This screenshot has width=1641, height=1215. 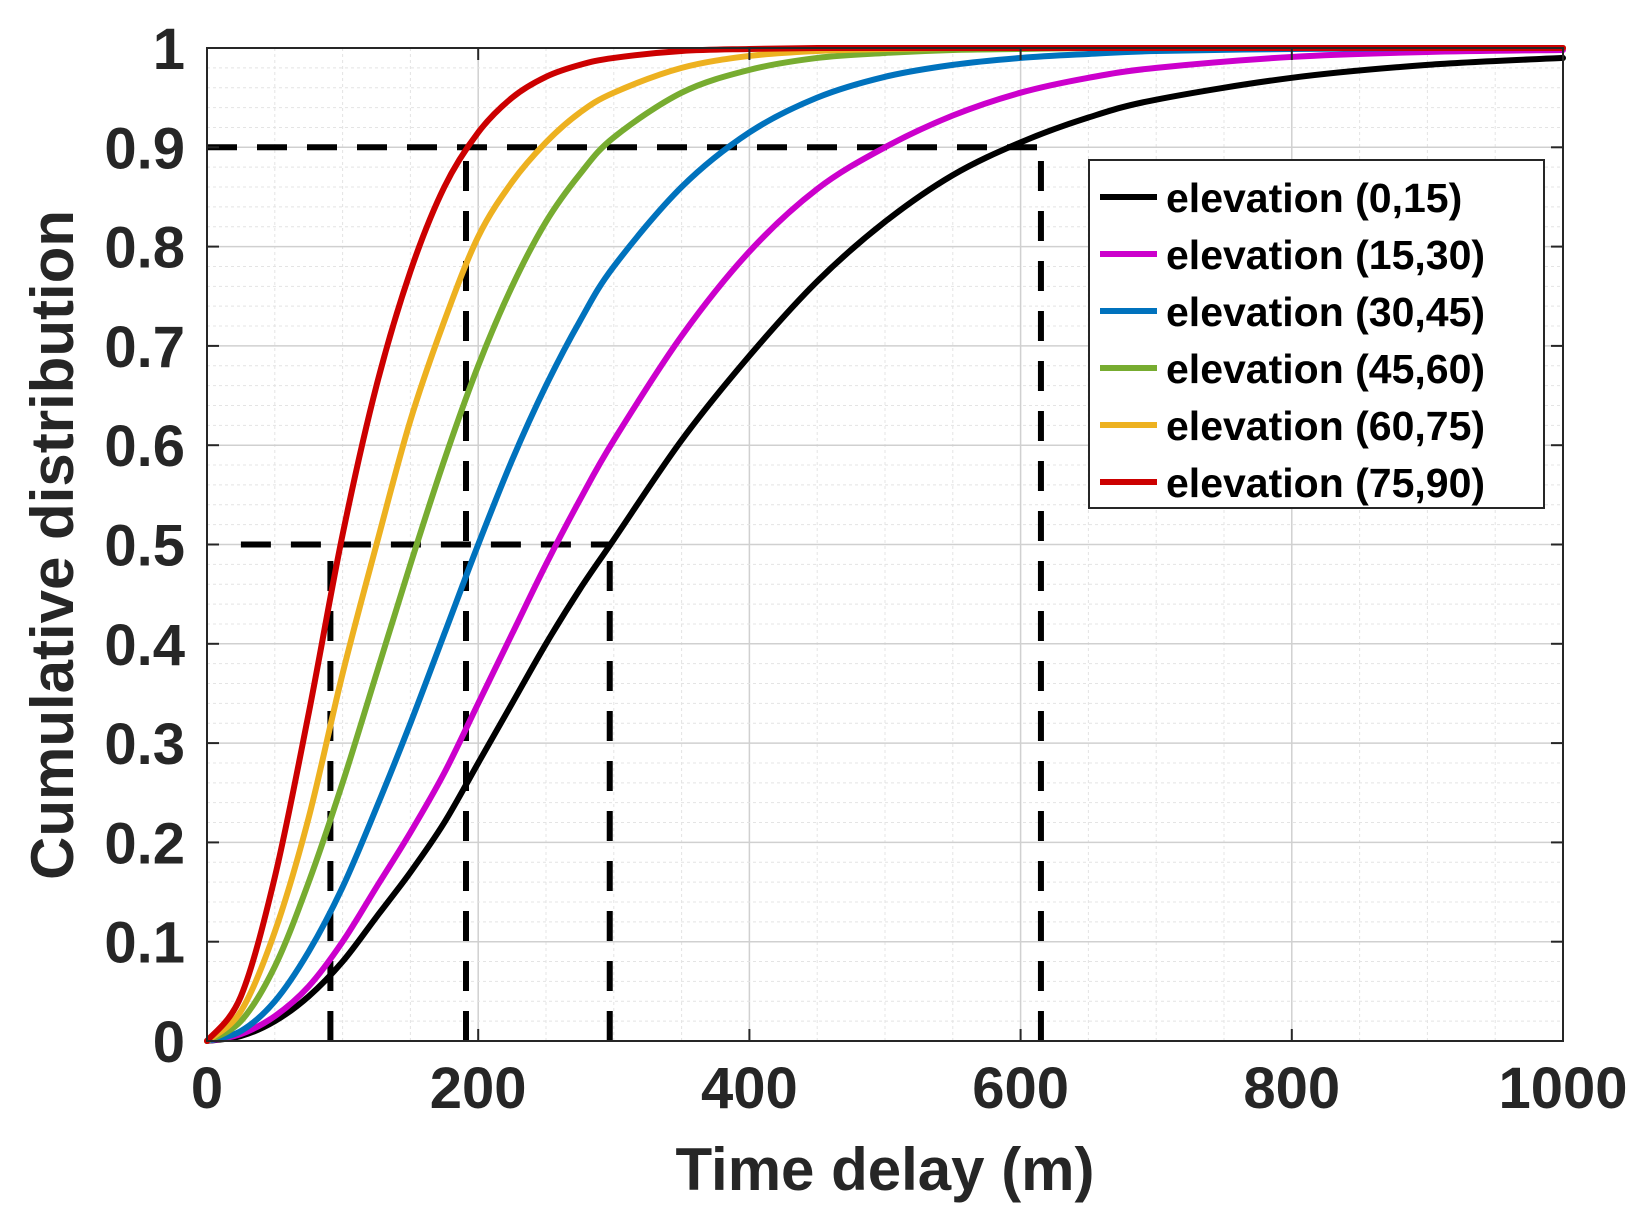 I want to click on y-tick-label: 0.6, so click(x=144, y=446).